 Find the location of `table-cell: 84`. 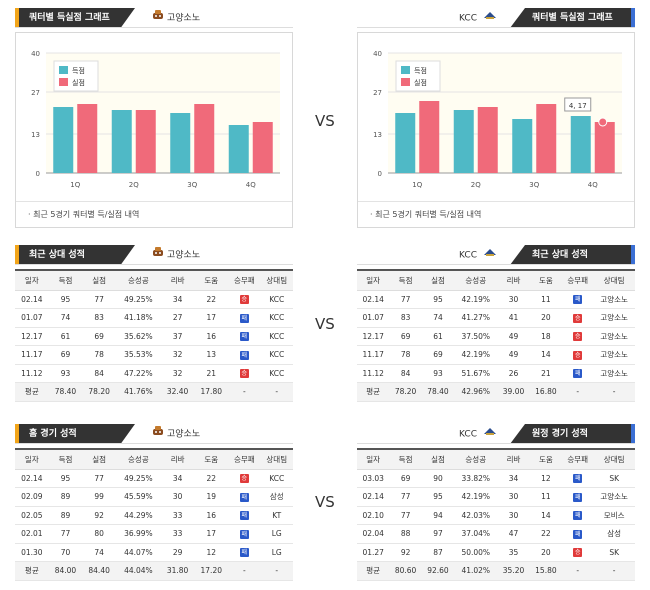

table-cell: 84 is located at coordinates (99, 373).